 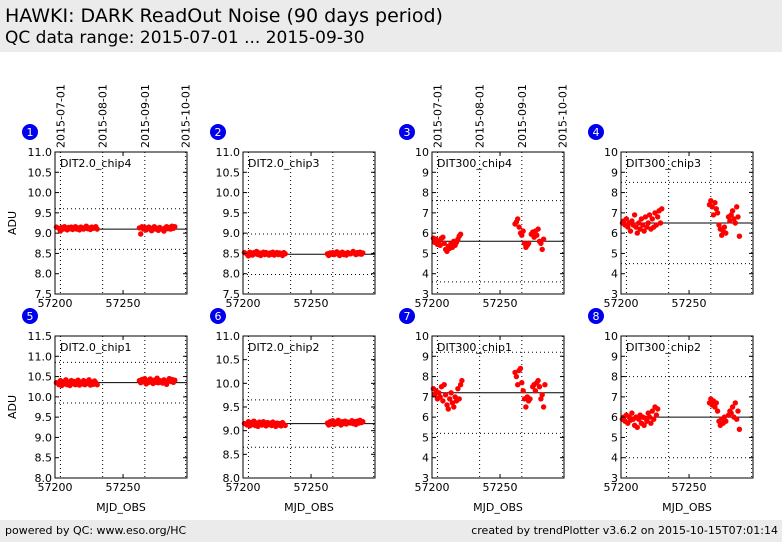 What do you see at coordinates (407, 132) in the screenshot?
I see `panel-number-badge` at bounding box center [407, 132].